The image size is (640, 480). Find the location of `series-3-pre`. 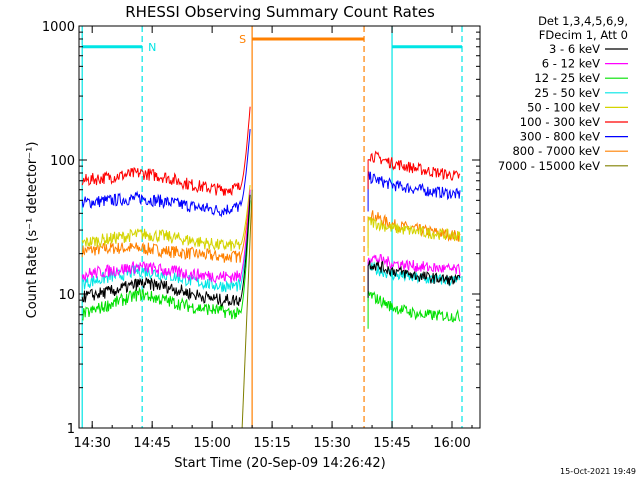

series-3-pre is located at coordinates (166, 242).